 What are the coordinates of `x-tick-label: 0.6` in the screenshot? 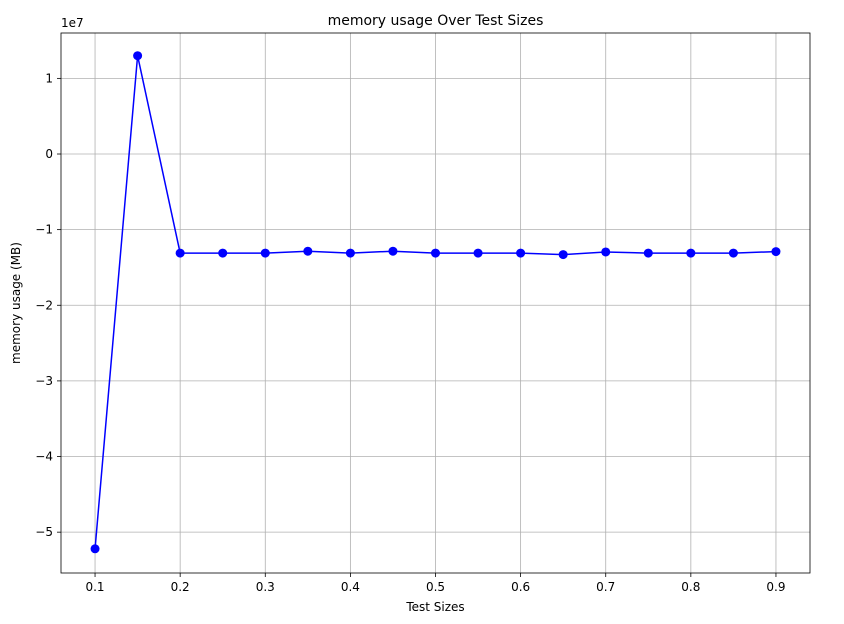 It's located at (520, 587).